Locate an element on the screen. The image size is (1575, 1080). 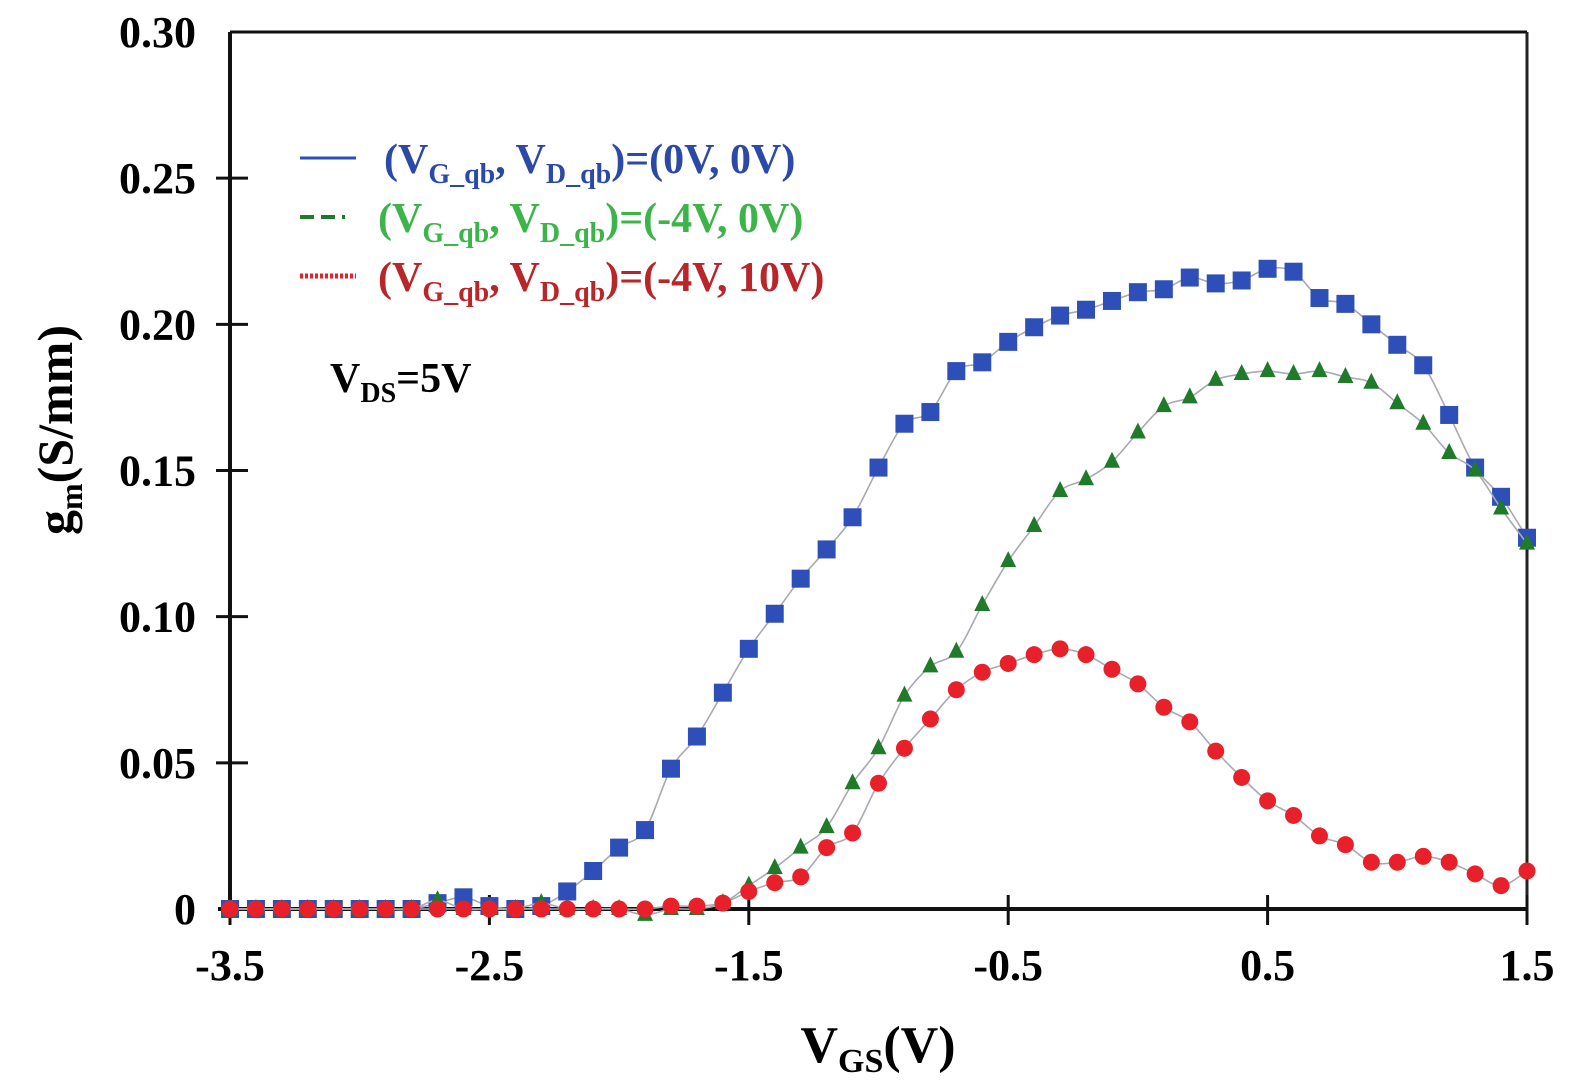
y-tick-label: 0.05 is located at coordinates (157, 763).